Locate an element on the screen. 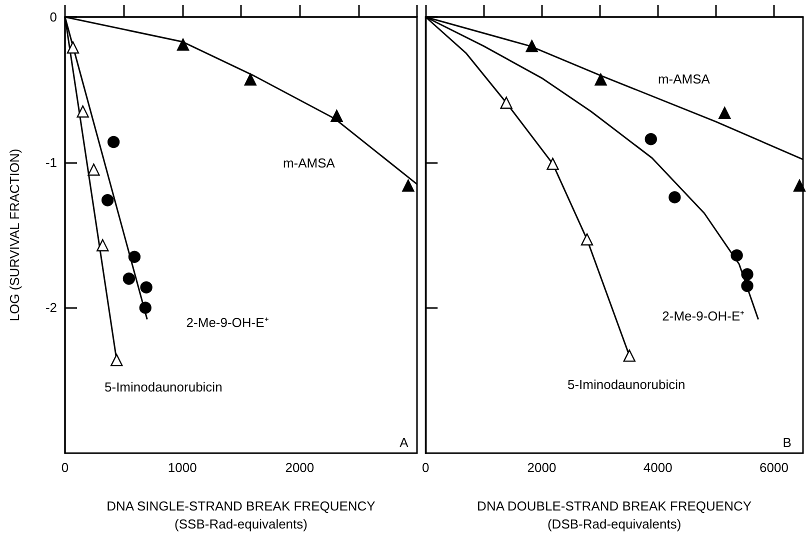 Image resolution: width=806 pixels, height=538 pixels. x-tick-label: 1000 is located at coordinates (182, 468).